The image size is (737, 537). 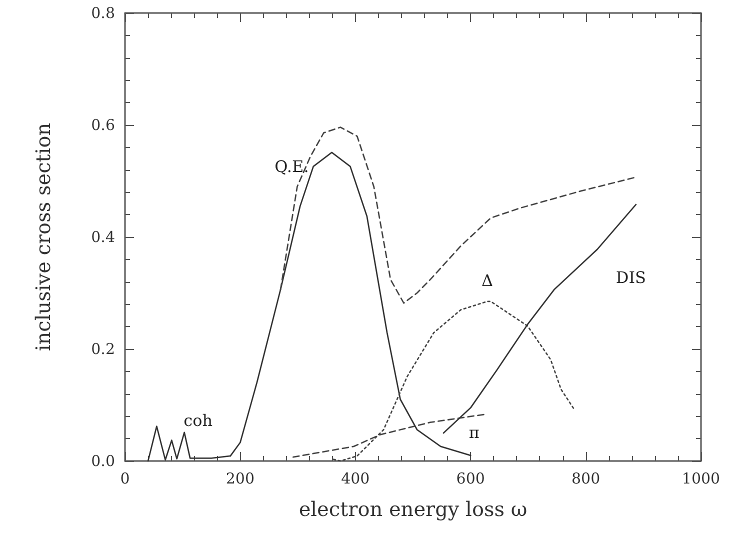 I want to click on series-label: coh, so click(x=198, y=420).